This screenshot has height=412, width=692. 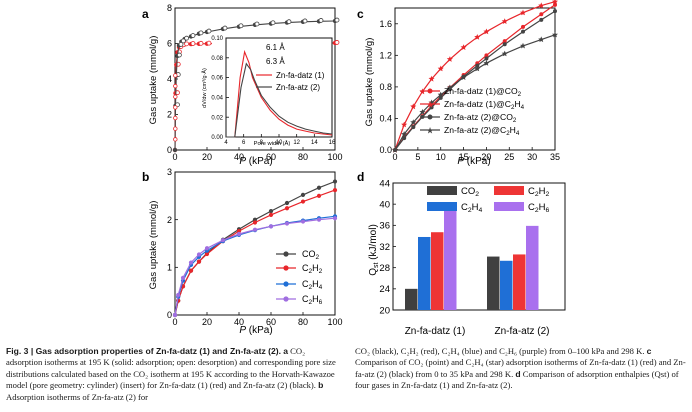 What do you see at coordinates (298, 255) in the screenshot?
I see `legend-b-co2: CO2` at bounding box center [298, 255].